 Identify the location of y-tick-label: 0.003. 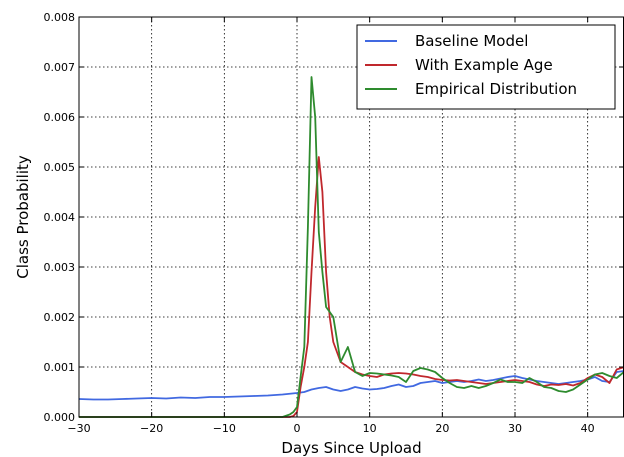
(60, 267).